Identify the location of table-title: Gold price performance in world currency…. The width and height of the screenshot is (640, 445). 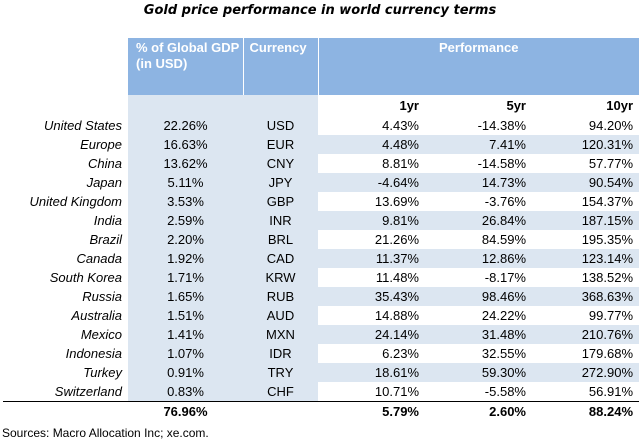
(320, 10).